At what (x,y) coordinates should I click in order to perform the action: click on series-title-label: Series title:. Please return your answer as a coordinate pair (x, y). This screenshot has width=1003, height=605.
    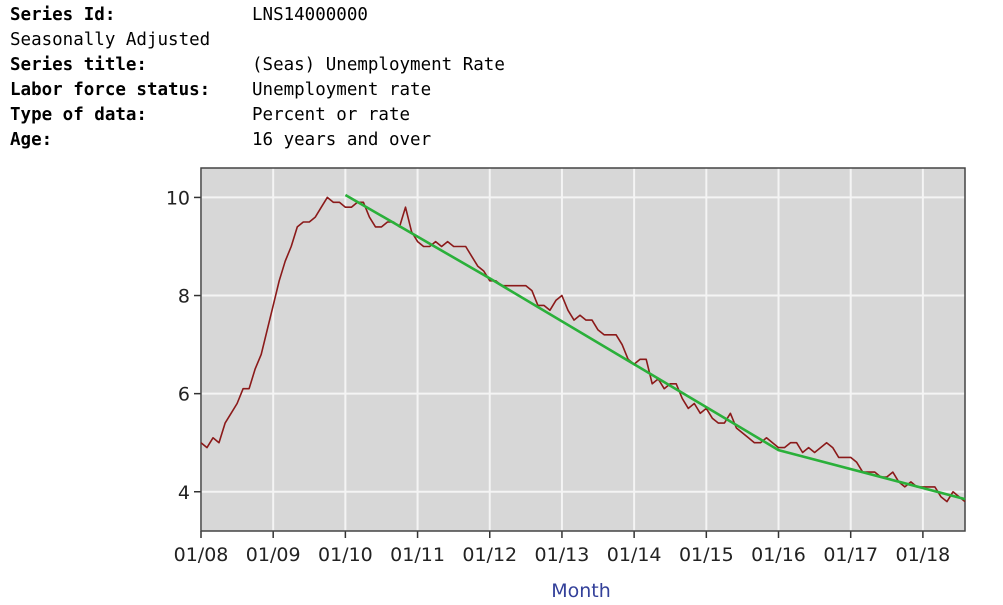
    Looking at the image, I should click on (78, 65).